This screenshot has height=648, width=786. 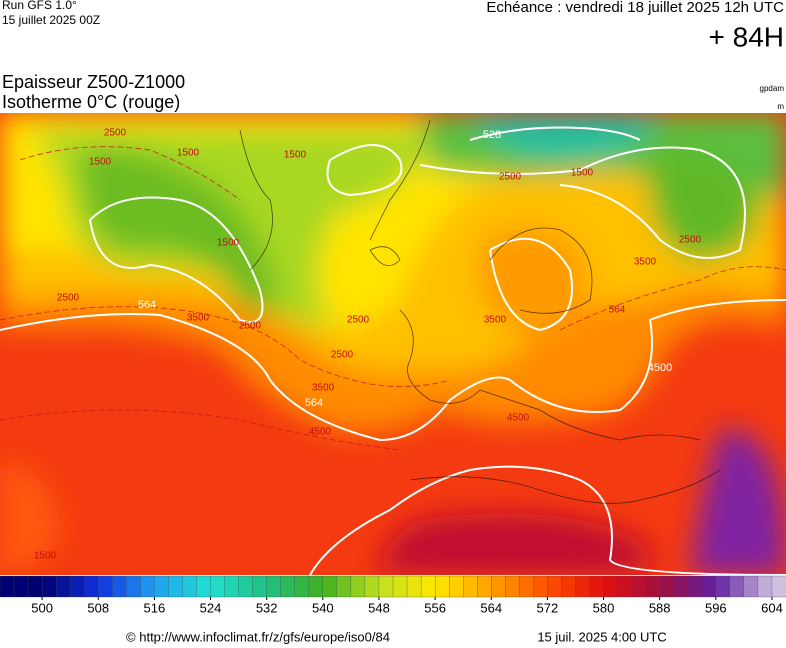 What do you see at coordinates (747, 36) in the screenshot?
I see `lead-time: + 84H` at bounding box center [747, 36].